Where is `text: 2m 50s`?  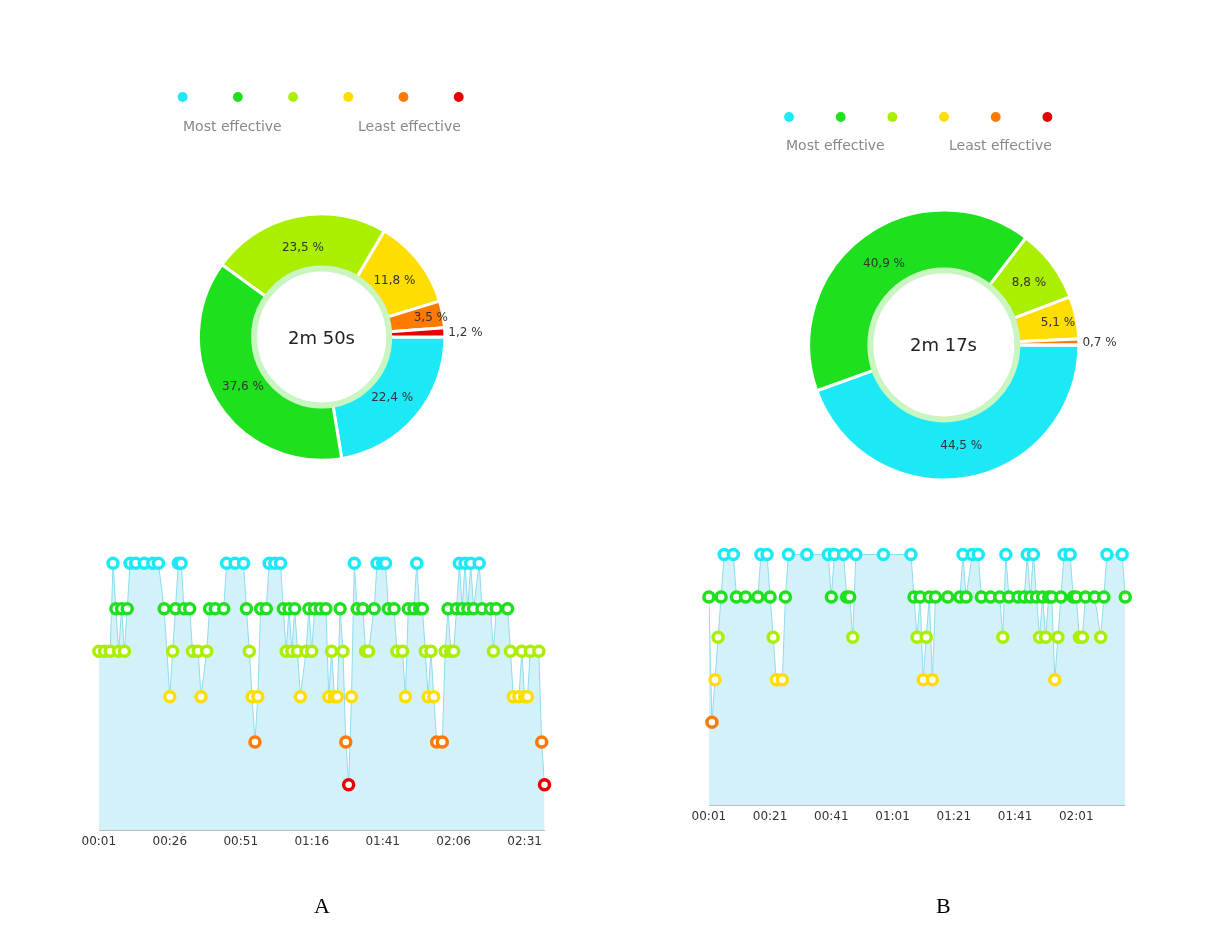 text: 2m 50s is located at coordinates (321, 337).